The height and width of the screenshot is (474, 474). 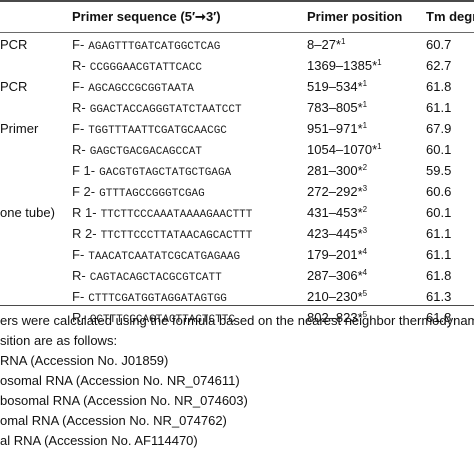 I want to click on header-tm: Tm degr, so click(x=450, y=16).